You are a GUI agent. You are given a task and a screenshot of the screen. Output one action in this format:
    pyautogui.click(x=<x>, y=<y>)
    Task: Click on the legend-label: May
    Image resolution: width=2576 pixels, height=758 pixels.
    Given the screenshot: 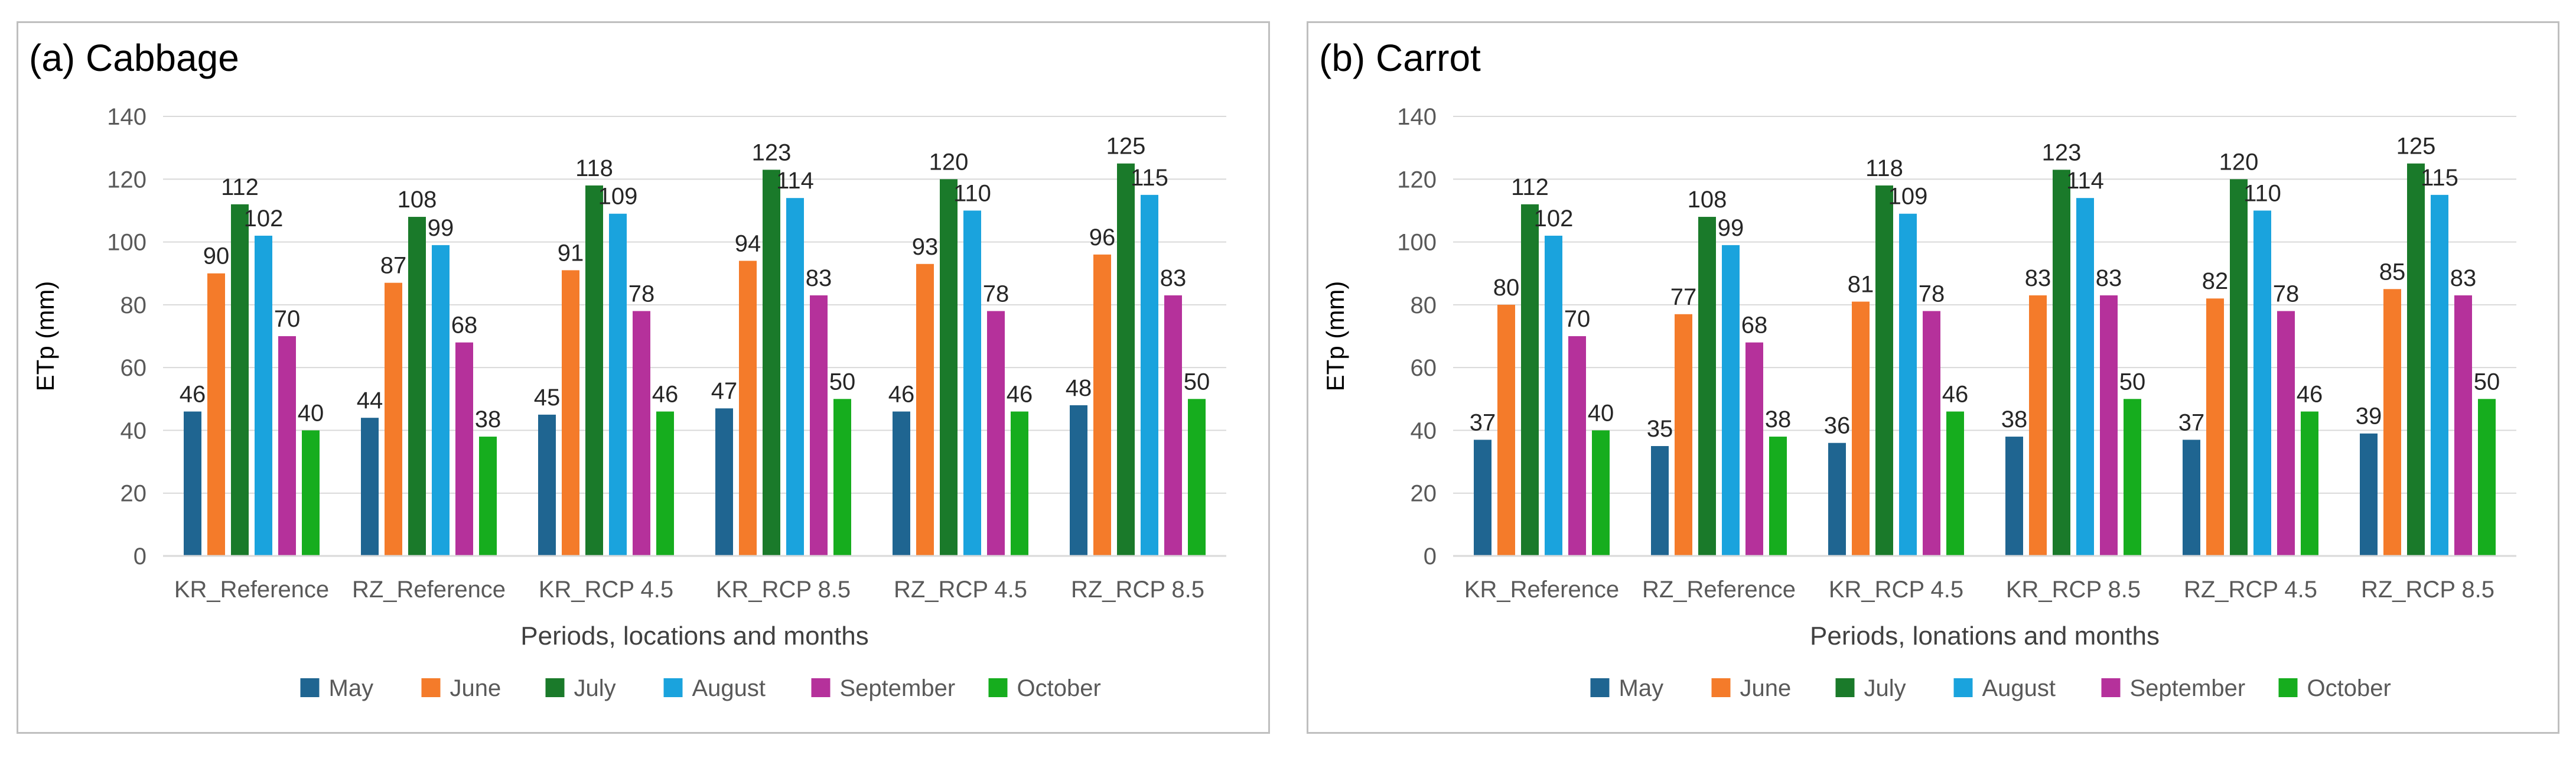 What is the action you would take?
    pyautogui.click(x=1642, y=688)
    